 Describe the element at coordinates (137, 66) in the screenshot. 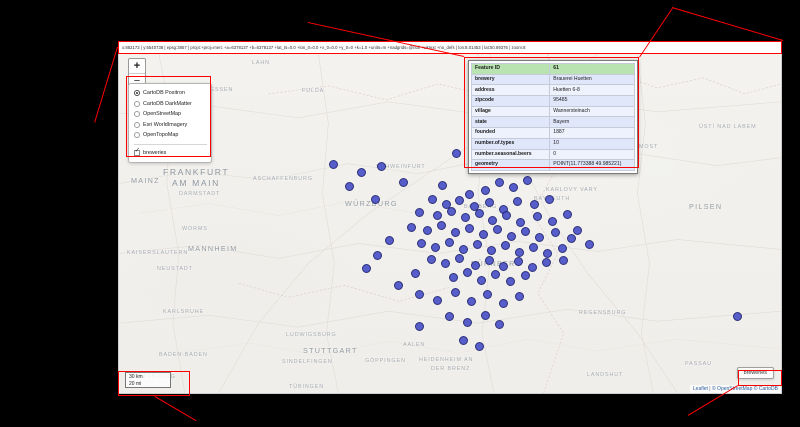

I see `zoom-in-button: +` at that location.